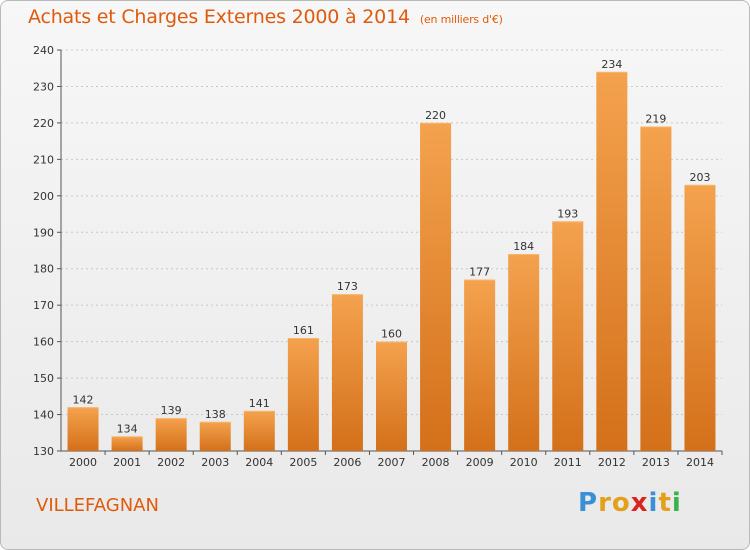  What do you see at coordinates (215, 436) in the screenshot?
I see `bar-2003` at bounding box center [215, 436].